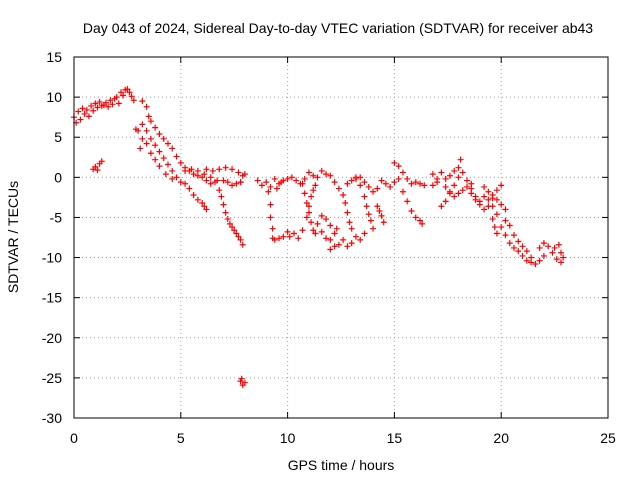 Image resolution: width=640 pixels, height=480 pixels. I want to click on y-tick-label: -20, so click(52, 338).